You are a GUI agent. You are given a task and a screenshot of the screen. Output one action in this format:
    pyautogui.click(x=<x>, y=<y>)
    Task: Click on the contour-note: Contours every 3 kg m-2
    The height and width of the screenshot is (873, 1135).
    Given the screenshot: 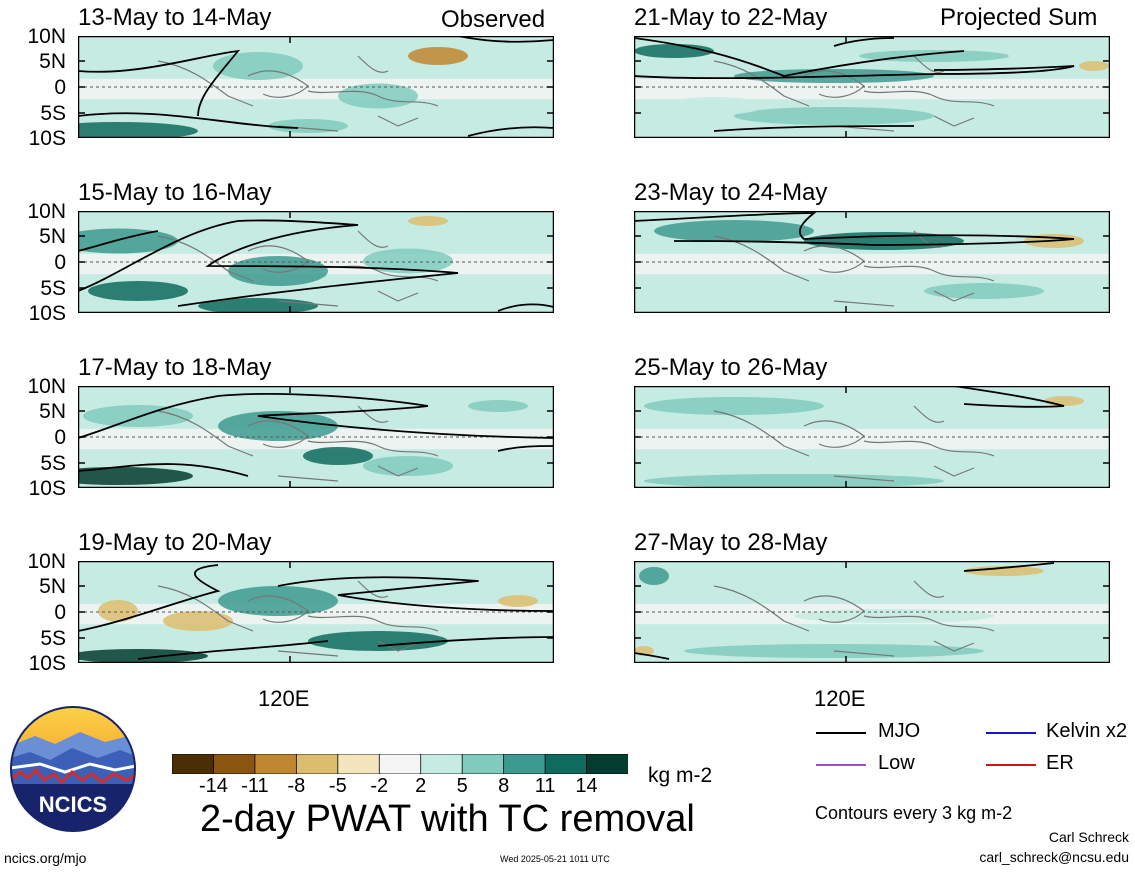 What is the action you would take?
    pyautogui.click(x=914, y=813)
    